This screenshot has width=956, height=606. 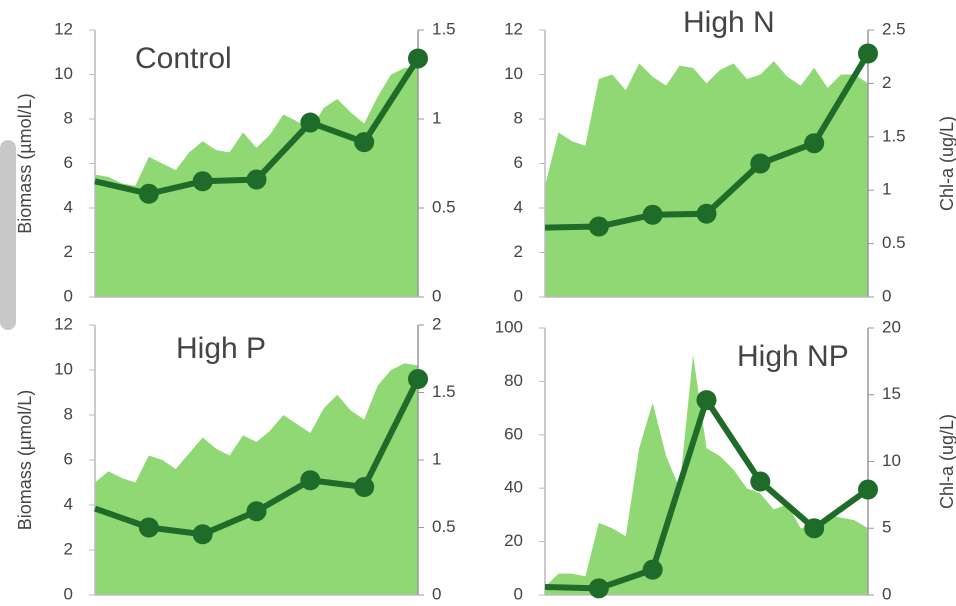 I want to click on y2-tick-label: 10, so click(x=891, y=460).